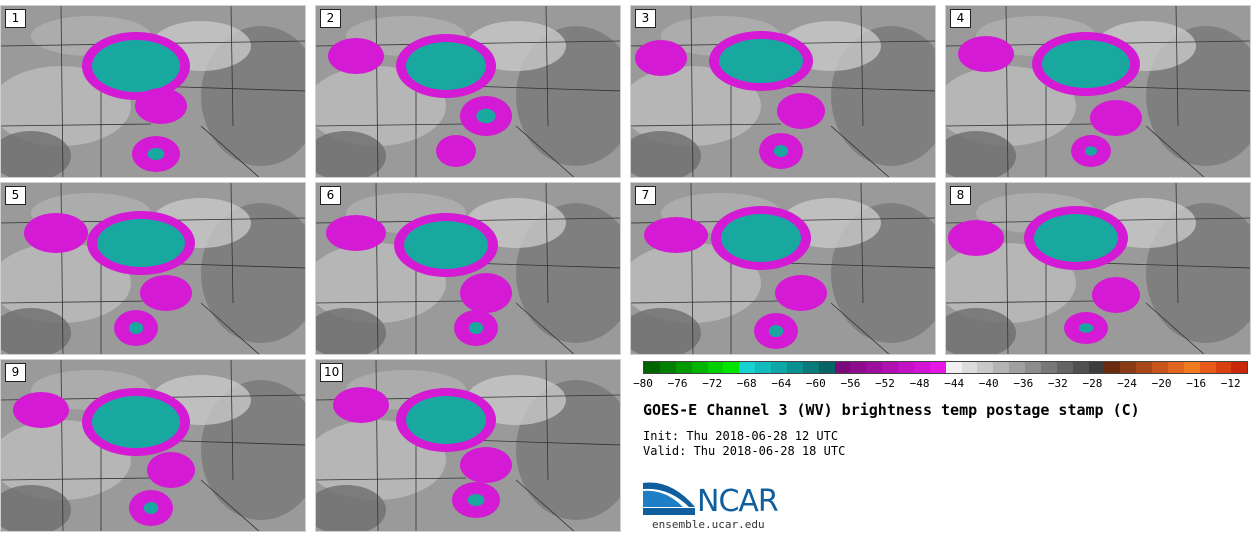 Image resolution: width=1260 pixels, height=533 pixels. What do you see at coordinates (1230, 383) in the screenshot?
I see `colorbar-tick-label: −12` at bounding box center [1230, 383].